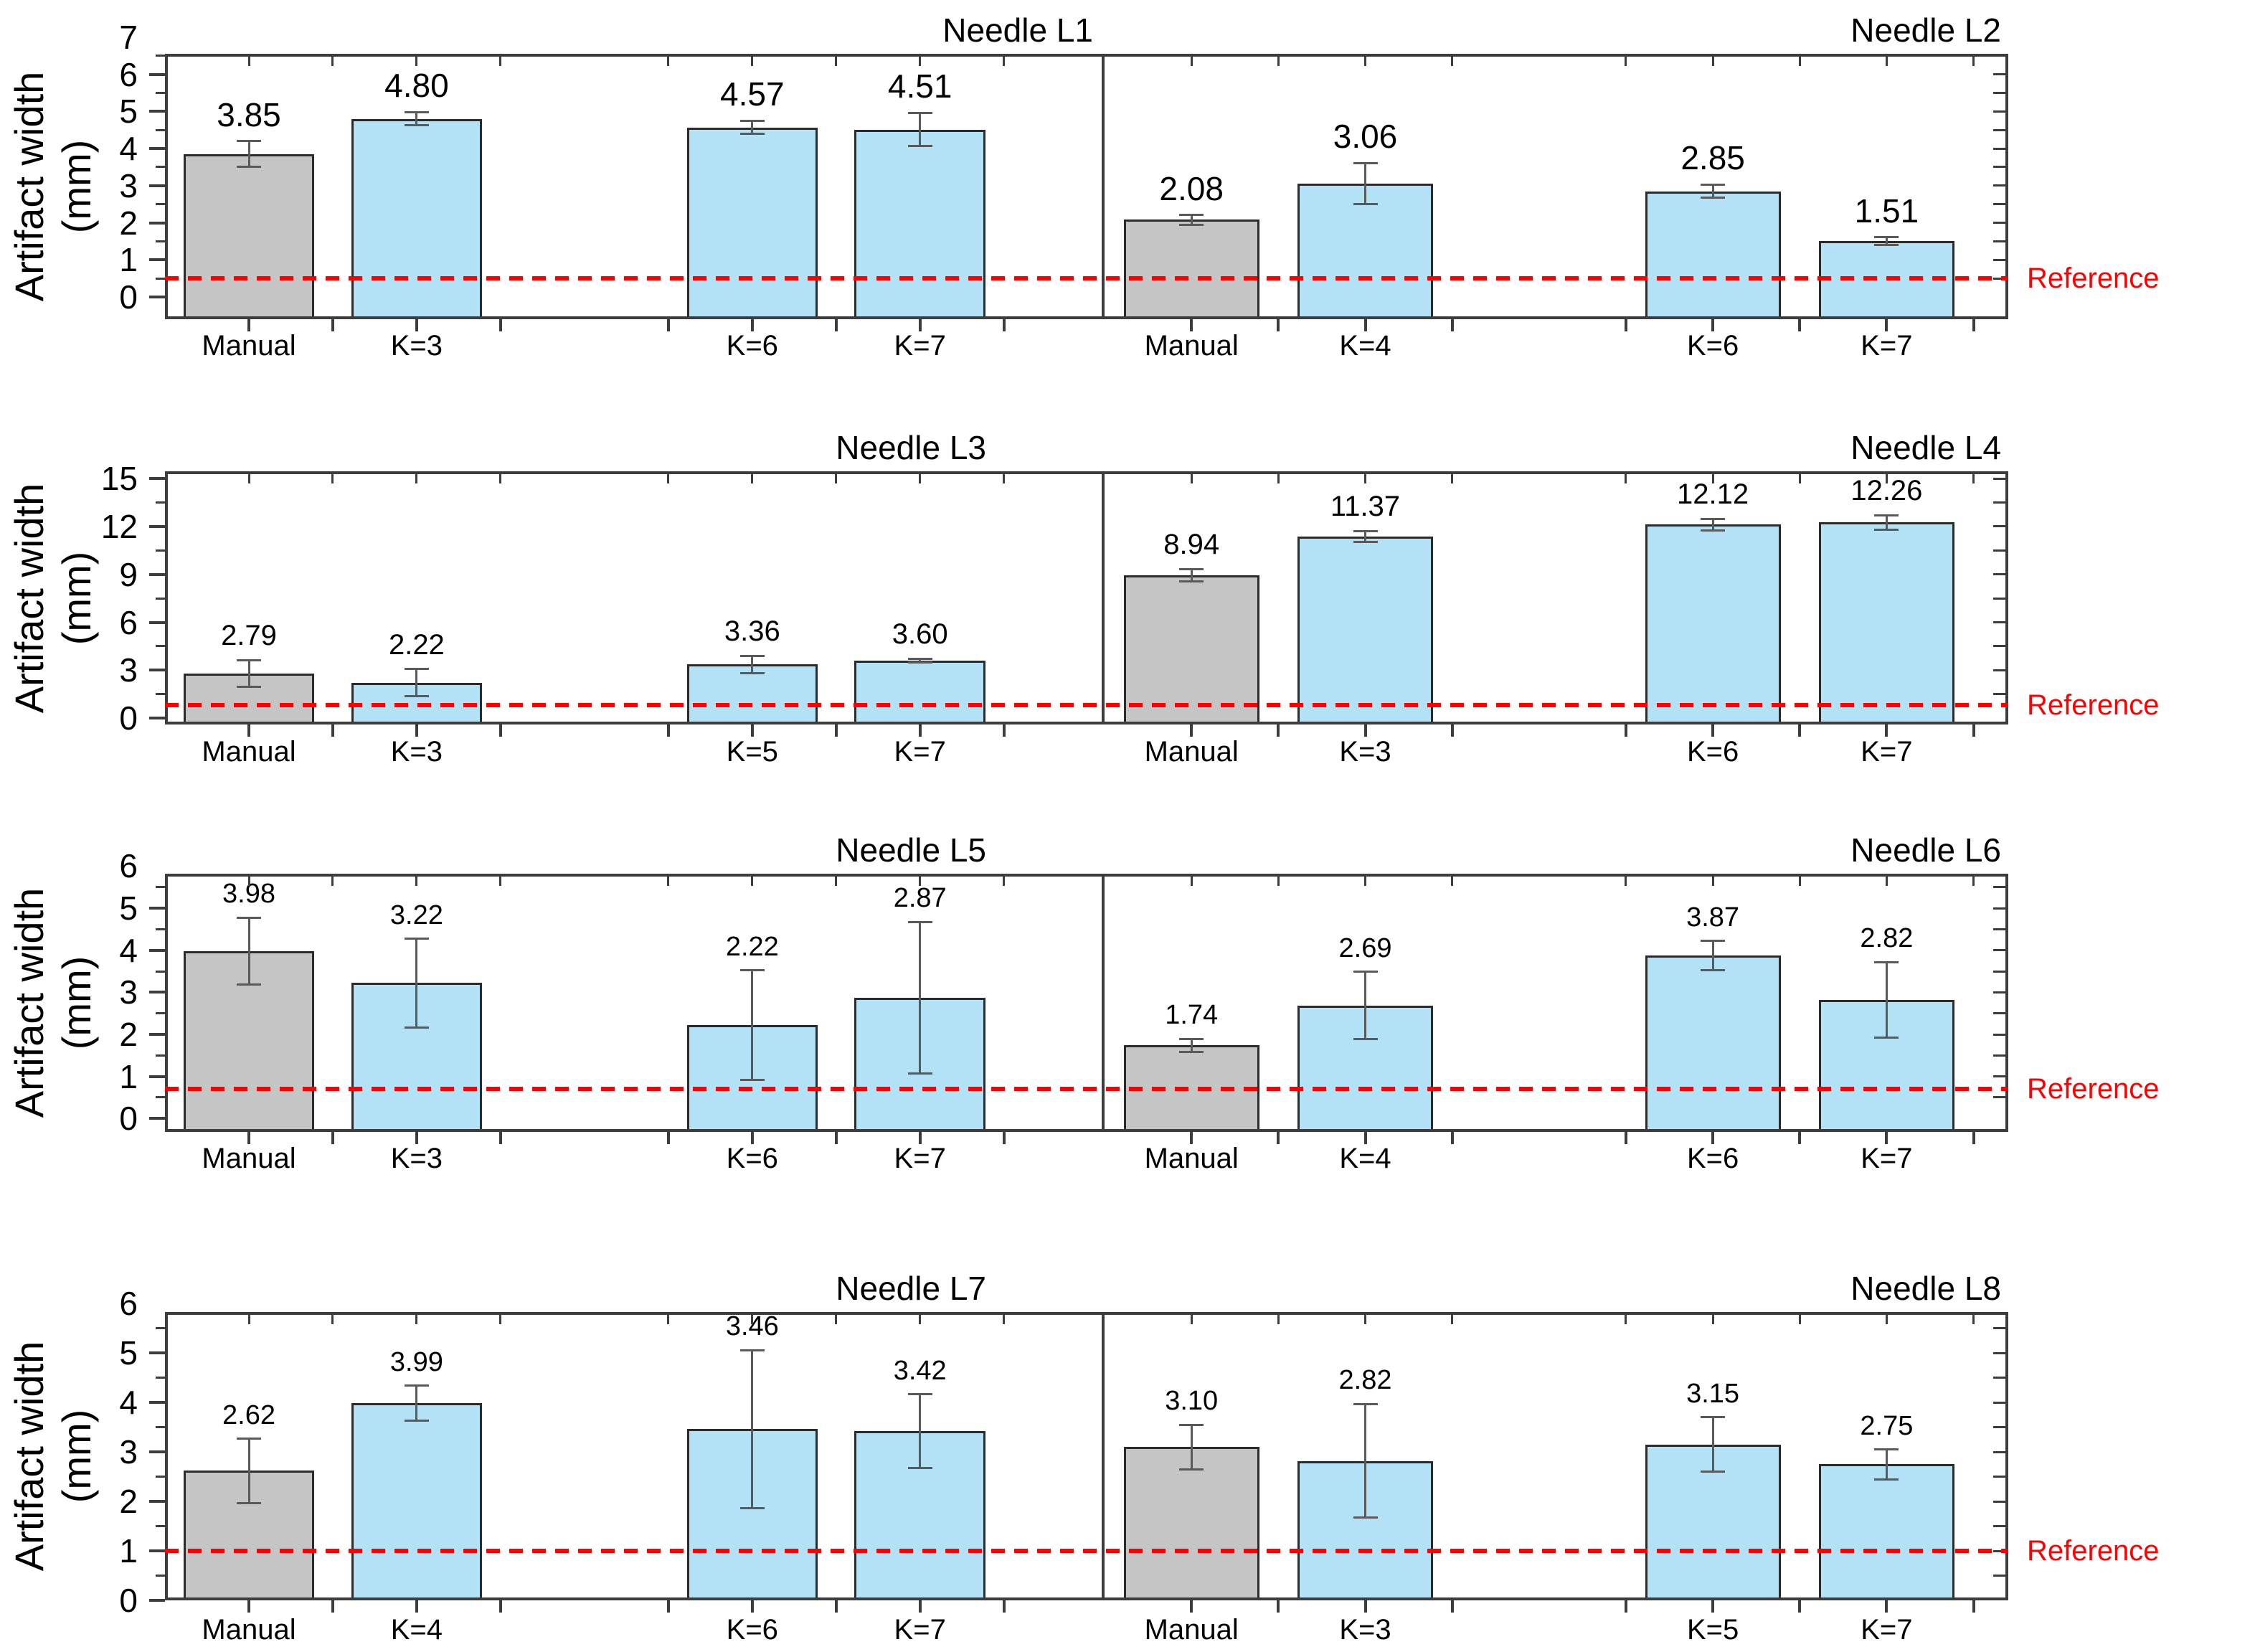  I want to click on category-label: K=6, so click(752, 1158).